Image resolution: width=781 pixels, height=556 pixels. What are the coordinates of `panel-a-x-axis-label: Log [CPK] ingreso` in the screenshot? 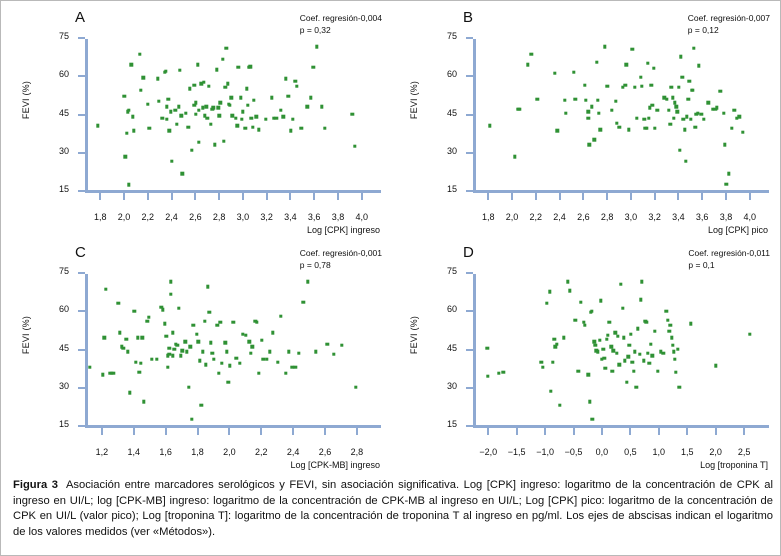 It's located at (343, 230).